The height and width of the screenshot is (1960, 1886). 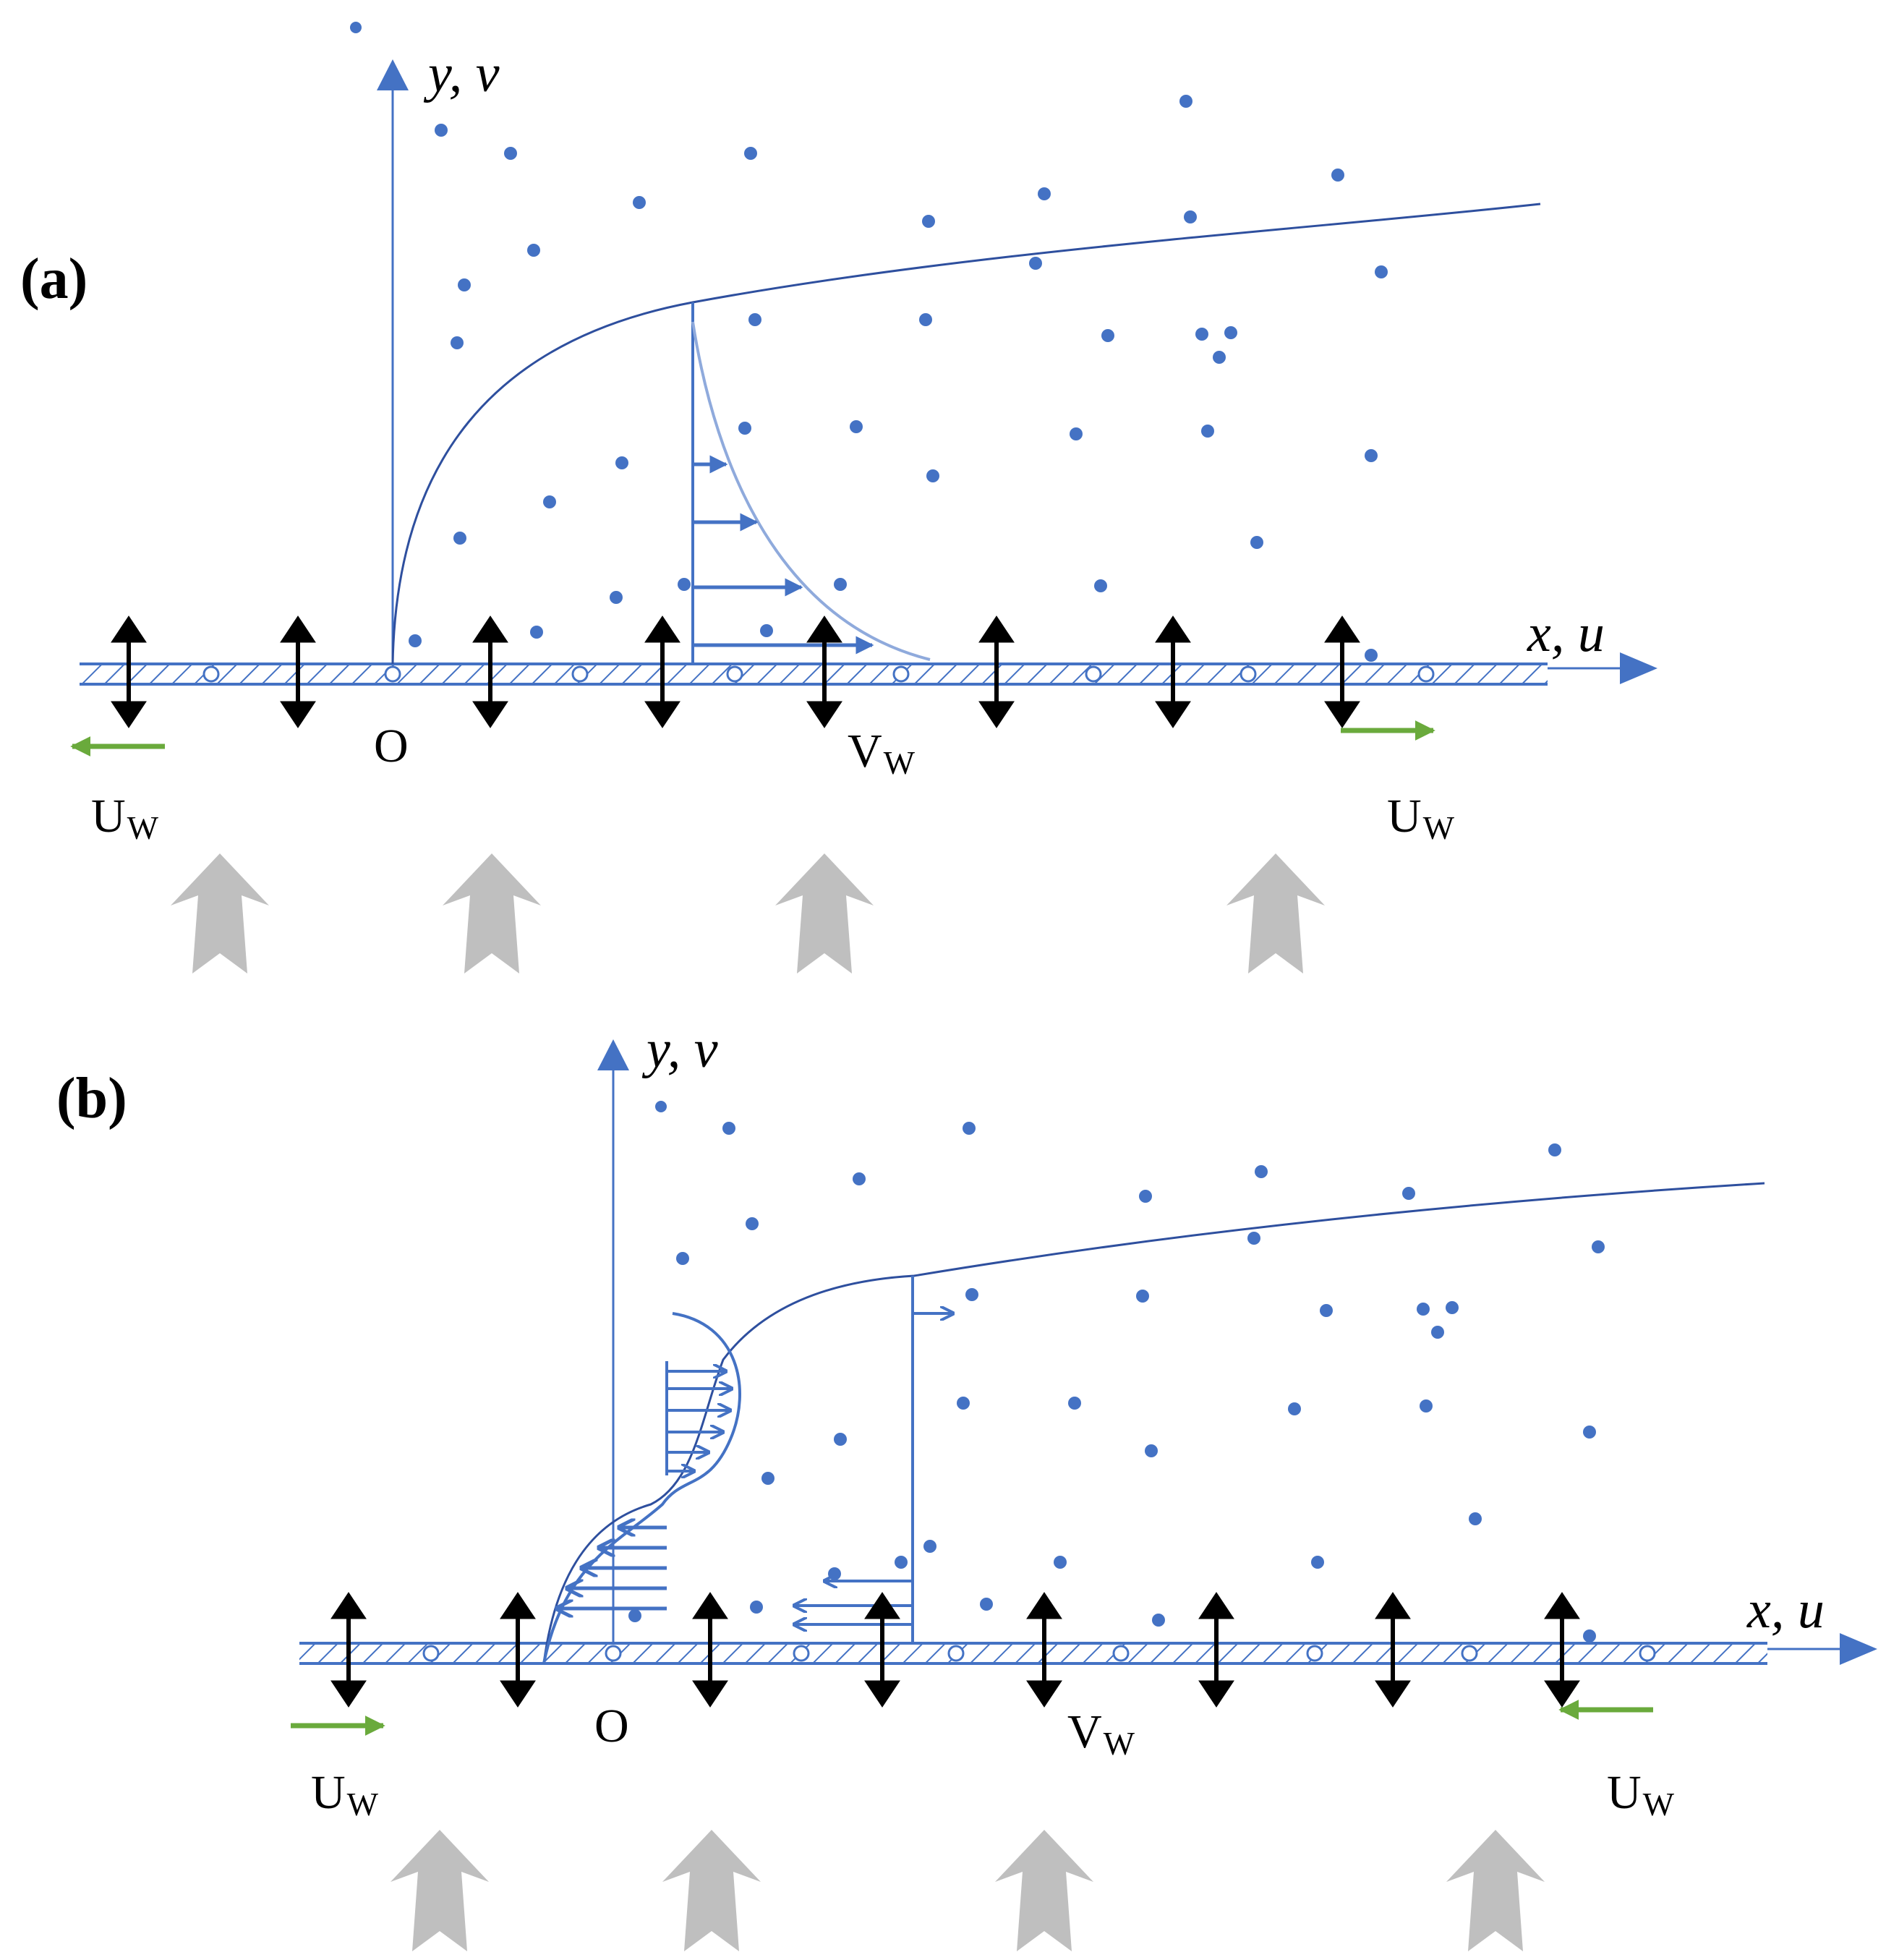 What do you see at coordinates (748, 913) in the screenshot?
I see `panel-a-free-stream-arrows` at bounding box center [748, 913].